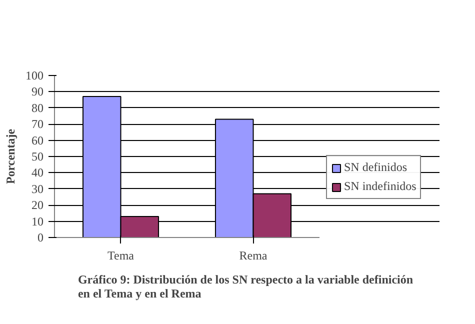  What do you see at coordinates (121, 255) in the screenshot?
I see `x-tick-label: Tema` at bounding box center [121, 255].